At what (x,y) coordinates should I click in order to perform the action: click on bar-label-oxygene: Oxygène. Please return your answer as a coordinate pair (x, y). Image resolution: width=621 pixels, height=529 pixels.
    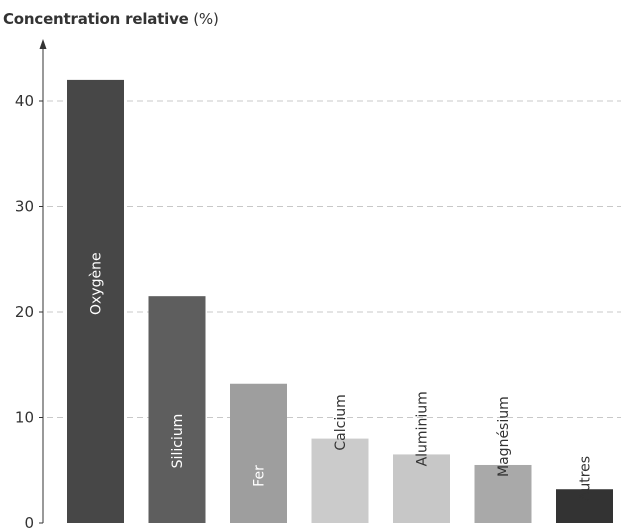
    Looking at the image, I should click on (97, 283).